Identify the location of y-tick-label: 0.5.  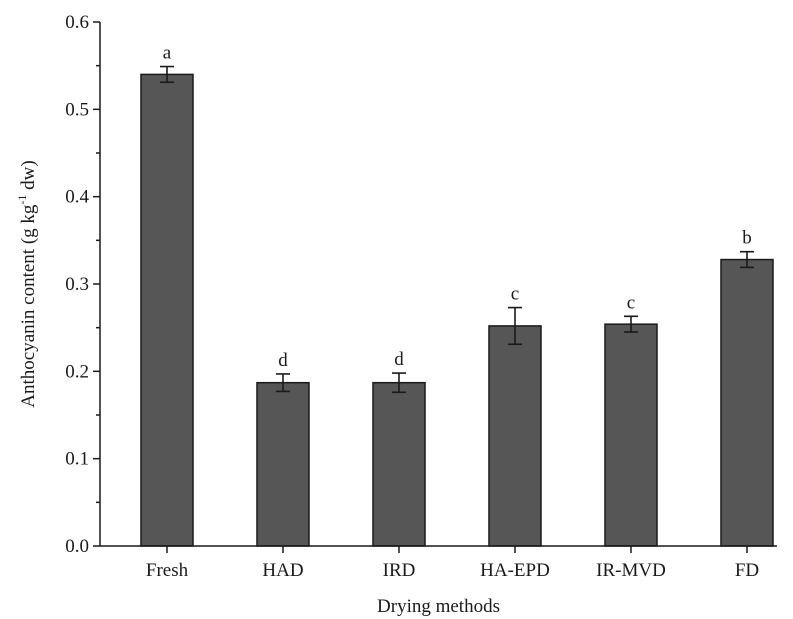
(77, 109).